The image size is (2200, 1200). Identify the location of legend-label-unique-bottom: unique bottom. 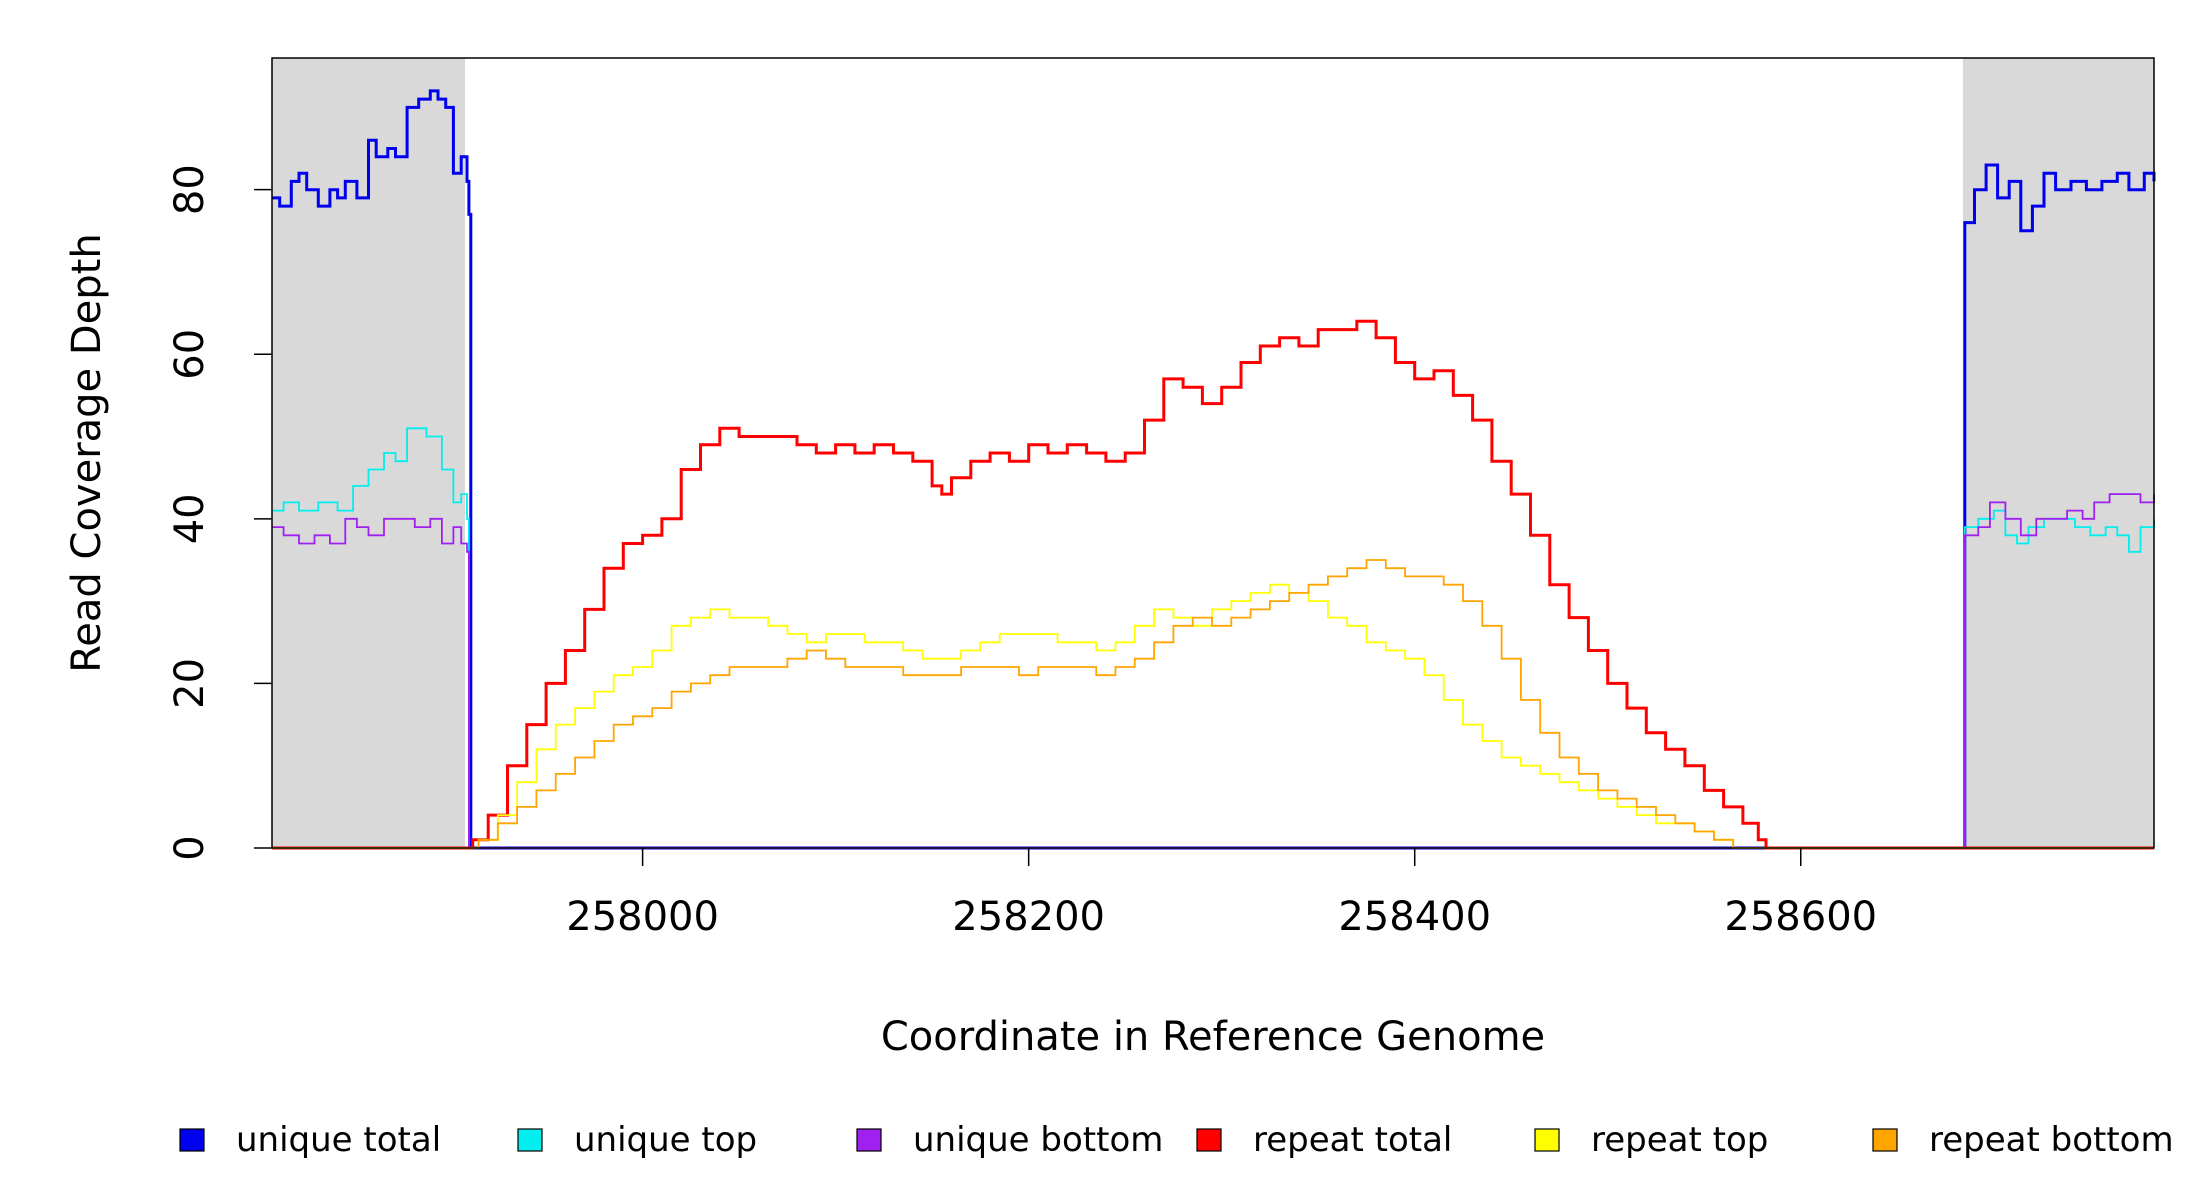
(1038, 1140).